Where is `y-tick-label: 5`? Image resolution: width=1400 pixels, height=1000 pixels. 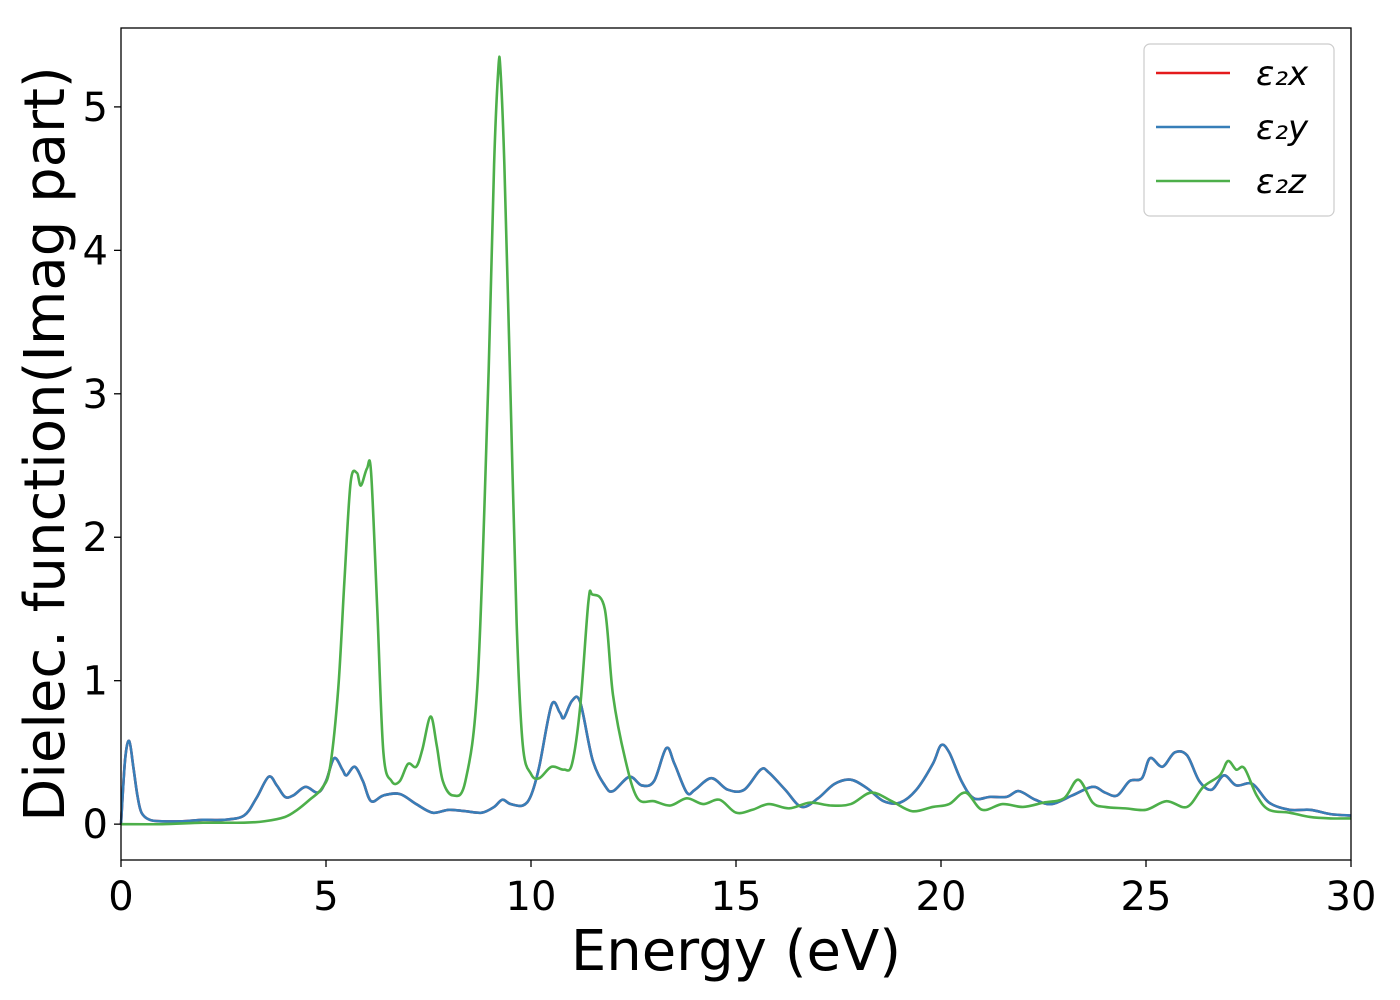
y-tick-label: 5 is located at coordinates (95, 108).